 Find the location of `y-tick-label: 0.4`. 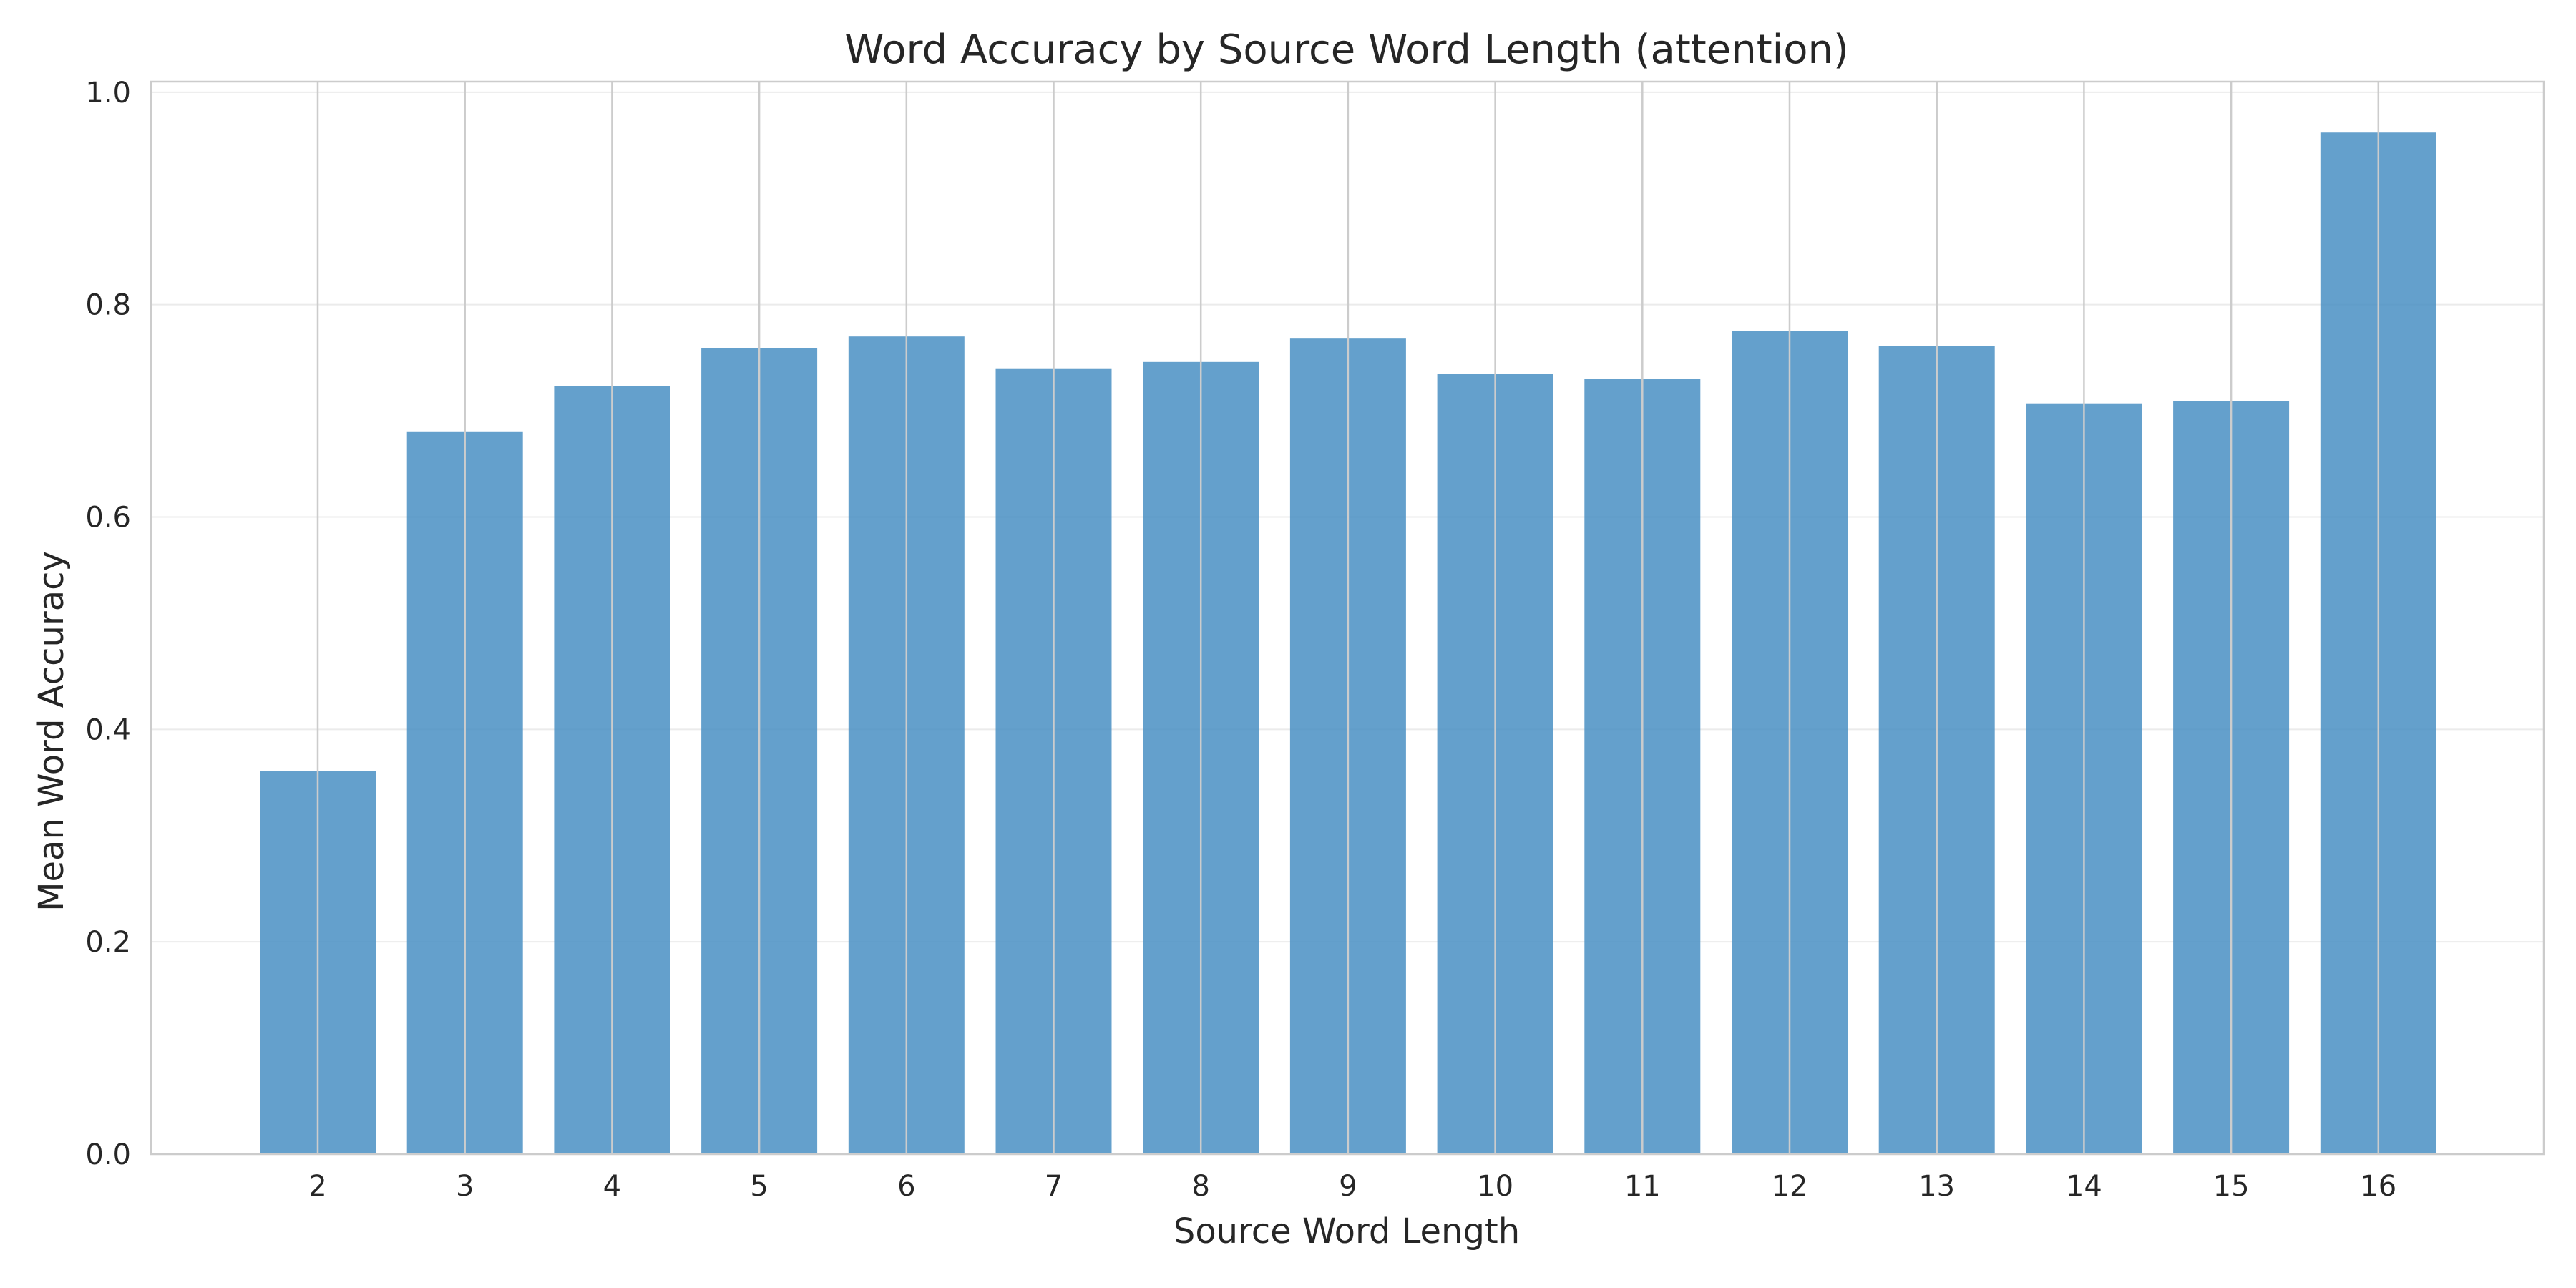

y-tick-label: 0.4 is located at coordinates (108, 729).